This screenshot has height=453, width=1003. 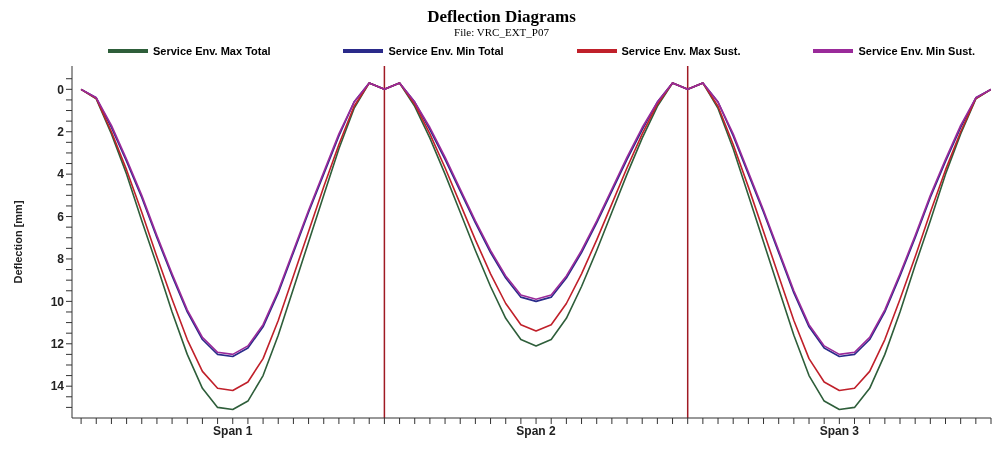 I want to click on chart-title: Deflection Diagrams, so click(x=501, y=16).